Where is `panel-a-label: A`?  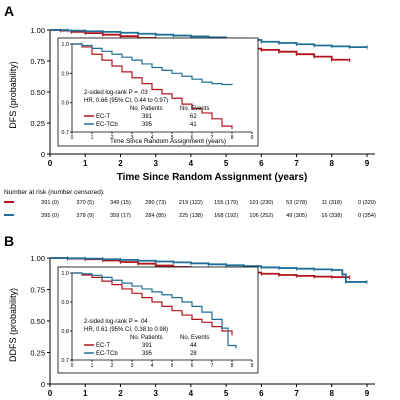
panel-a-label: A is located at coordinates (9, 11).